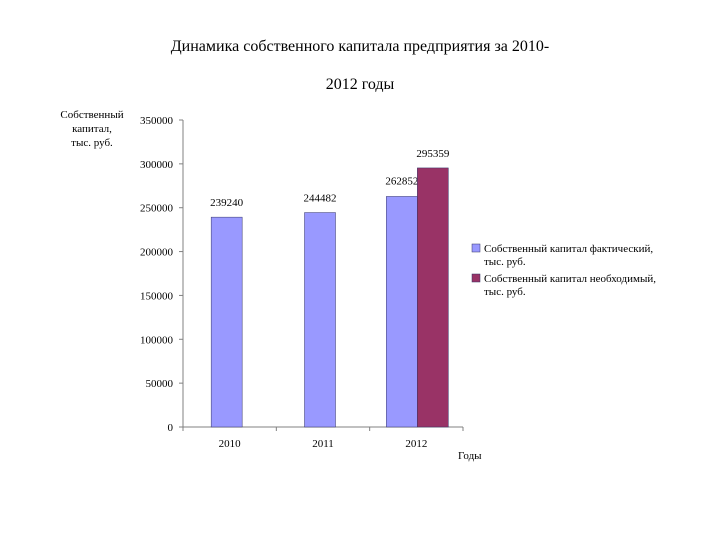  What do you see at coordinates (470, 456) in the screenshot?
I see `x-axis-title: Годы` at bounding box center [470, 456].